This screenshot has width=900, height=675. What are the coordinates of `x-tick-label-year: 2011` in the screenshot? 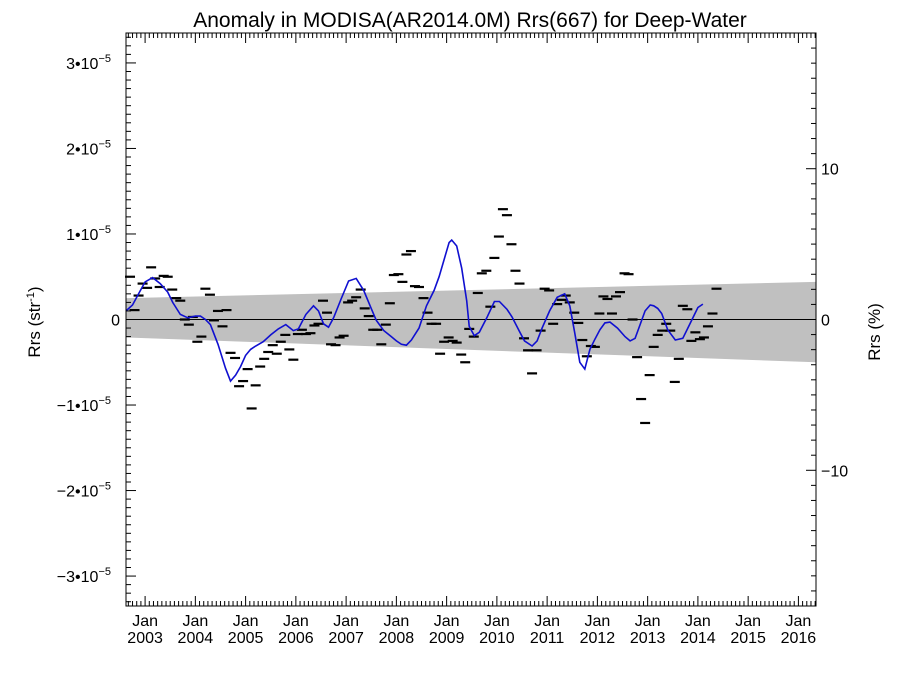 It's located at (547, 638).